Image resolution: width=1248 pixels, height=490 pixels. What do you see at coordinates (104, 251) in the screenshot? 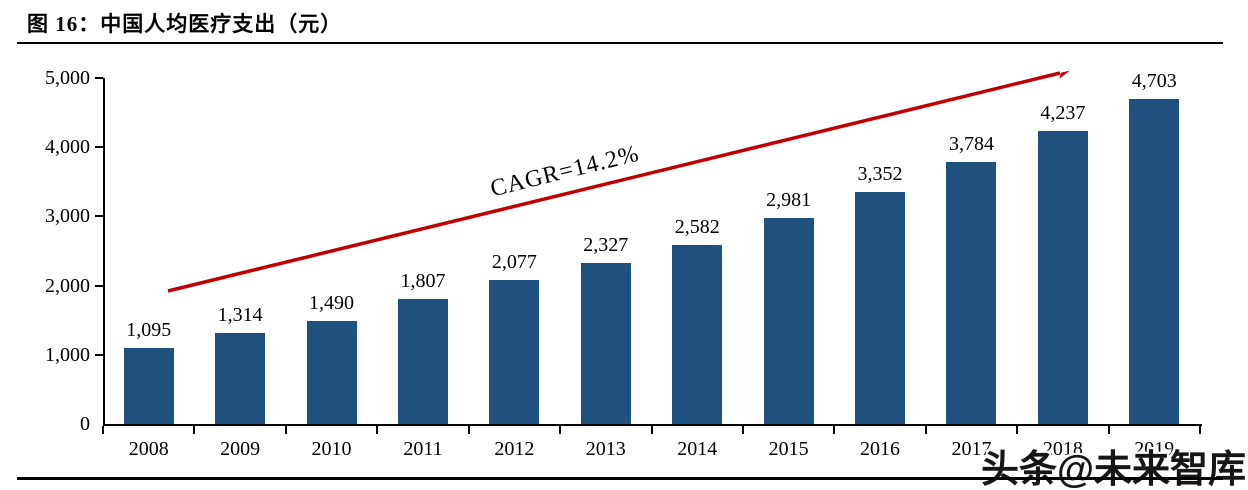
I see `y-axis-line` at bounding box center [104, 251].